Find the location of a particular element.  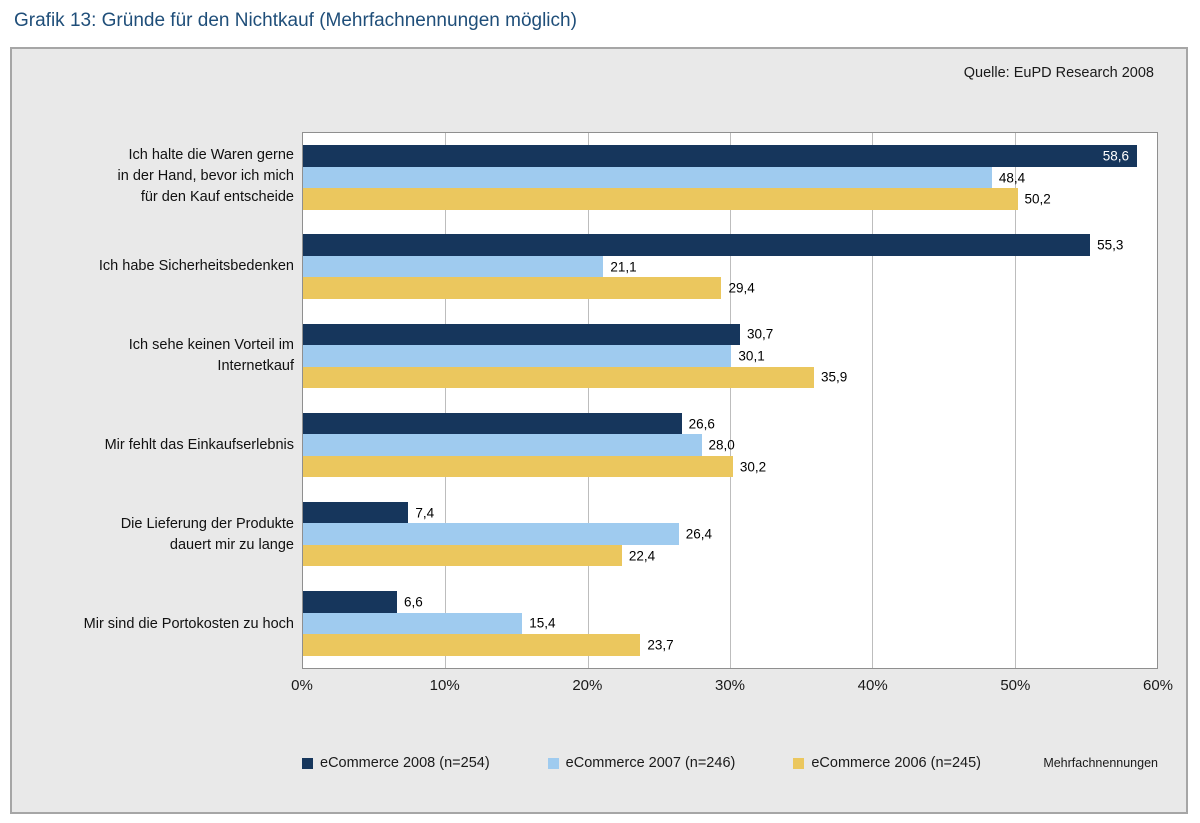

legend-item: eCommerce 2008 (n=254) is located at coordinates (396, 763).